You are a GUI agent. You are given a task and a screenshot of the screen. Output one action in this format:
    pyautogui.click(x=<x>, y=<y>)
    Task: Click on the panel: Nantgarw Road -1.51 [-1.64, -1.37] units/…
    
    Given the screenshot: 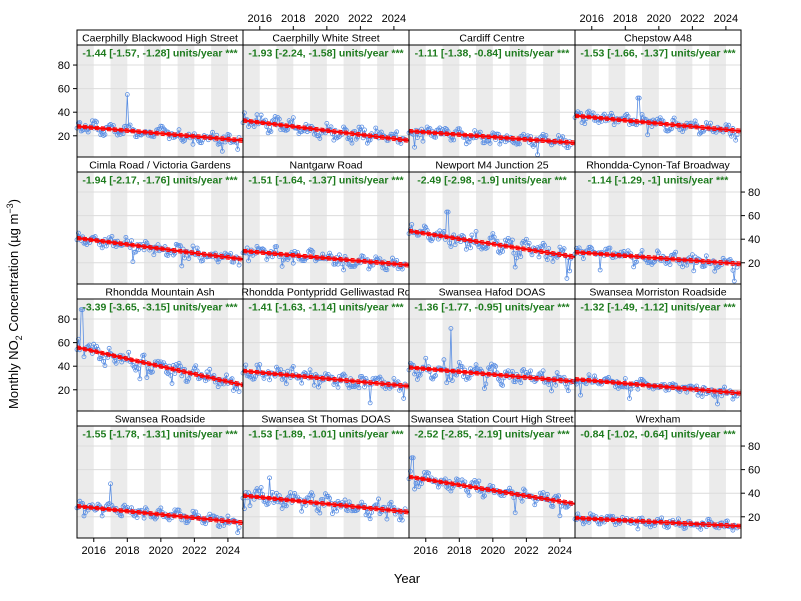 What is the action you would take?
    pyautogui.click(x=325, y=220)
    